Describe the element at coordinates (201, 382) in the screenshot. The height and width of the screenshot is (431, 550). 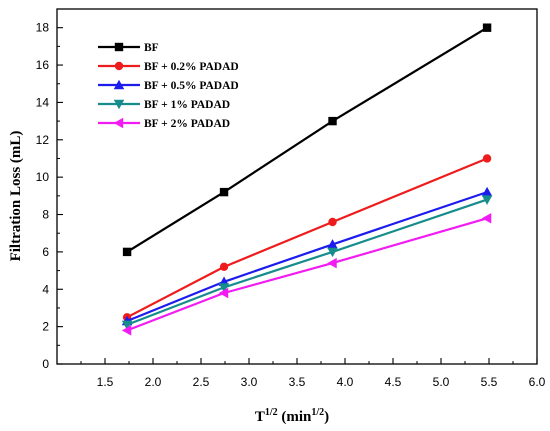
I see `x-tick-label: 2.5` at that location.